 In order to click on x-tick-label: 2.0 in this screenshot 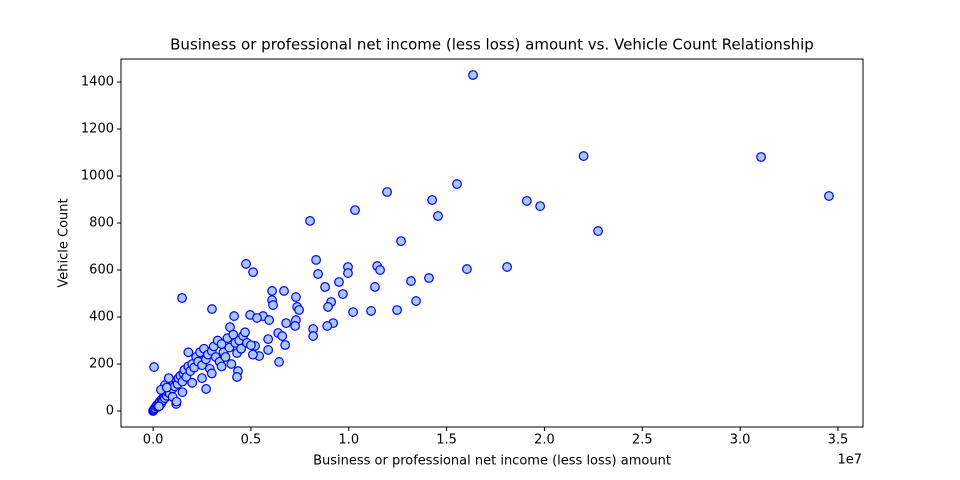, I will do `click(544, 440)`.